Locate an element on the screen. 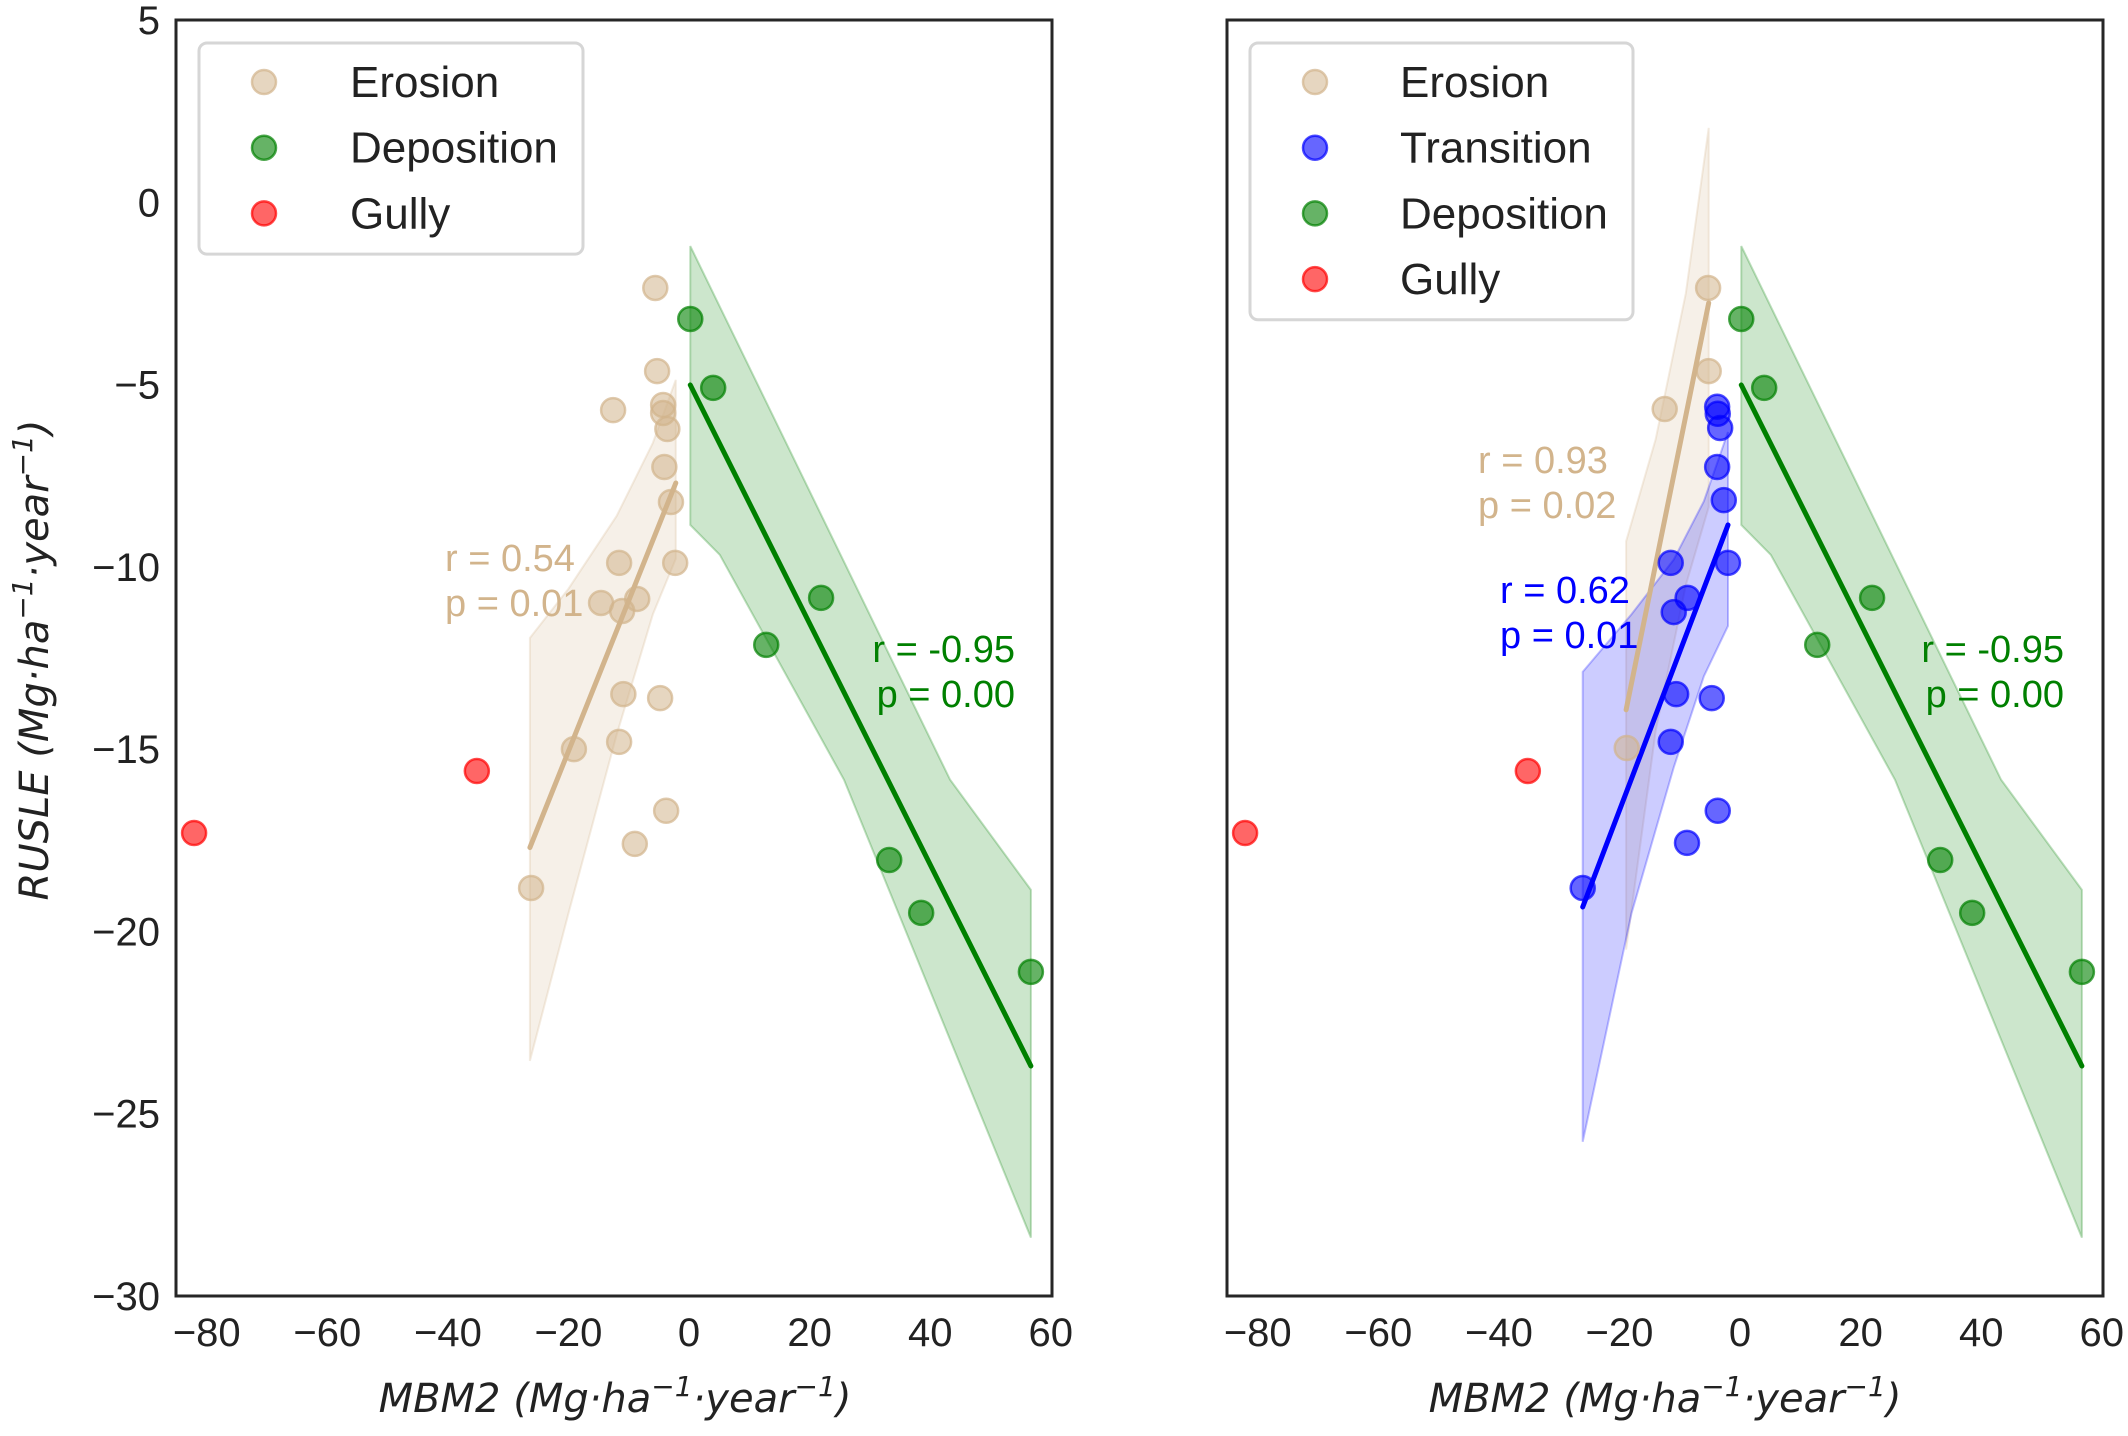 This screenshot has height=1436, width=2128. y-axis-label-sup: −1 is located at coordinates (22, 598).